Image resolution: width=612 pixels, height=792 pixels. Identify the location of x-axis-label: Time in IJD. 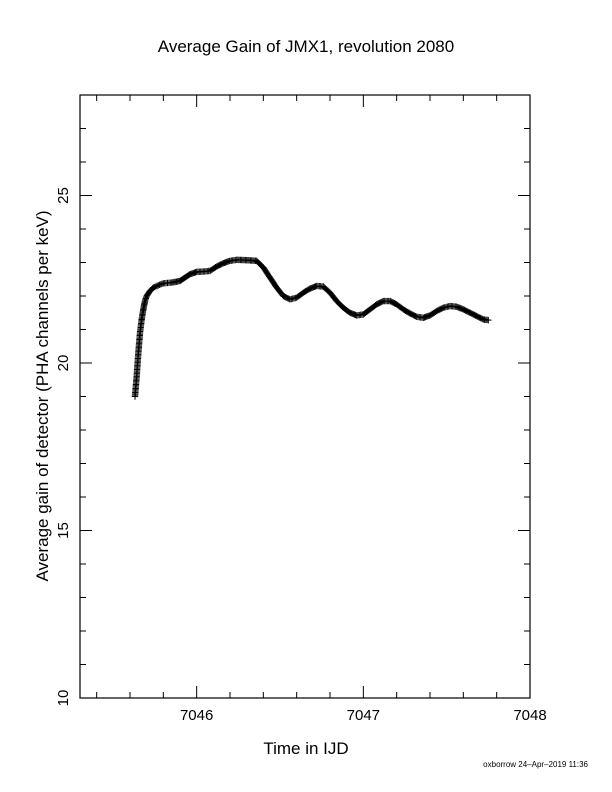
(305, 748).